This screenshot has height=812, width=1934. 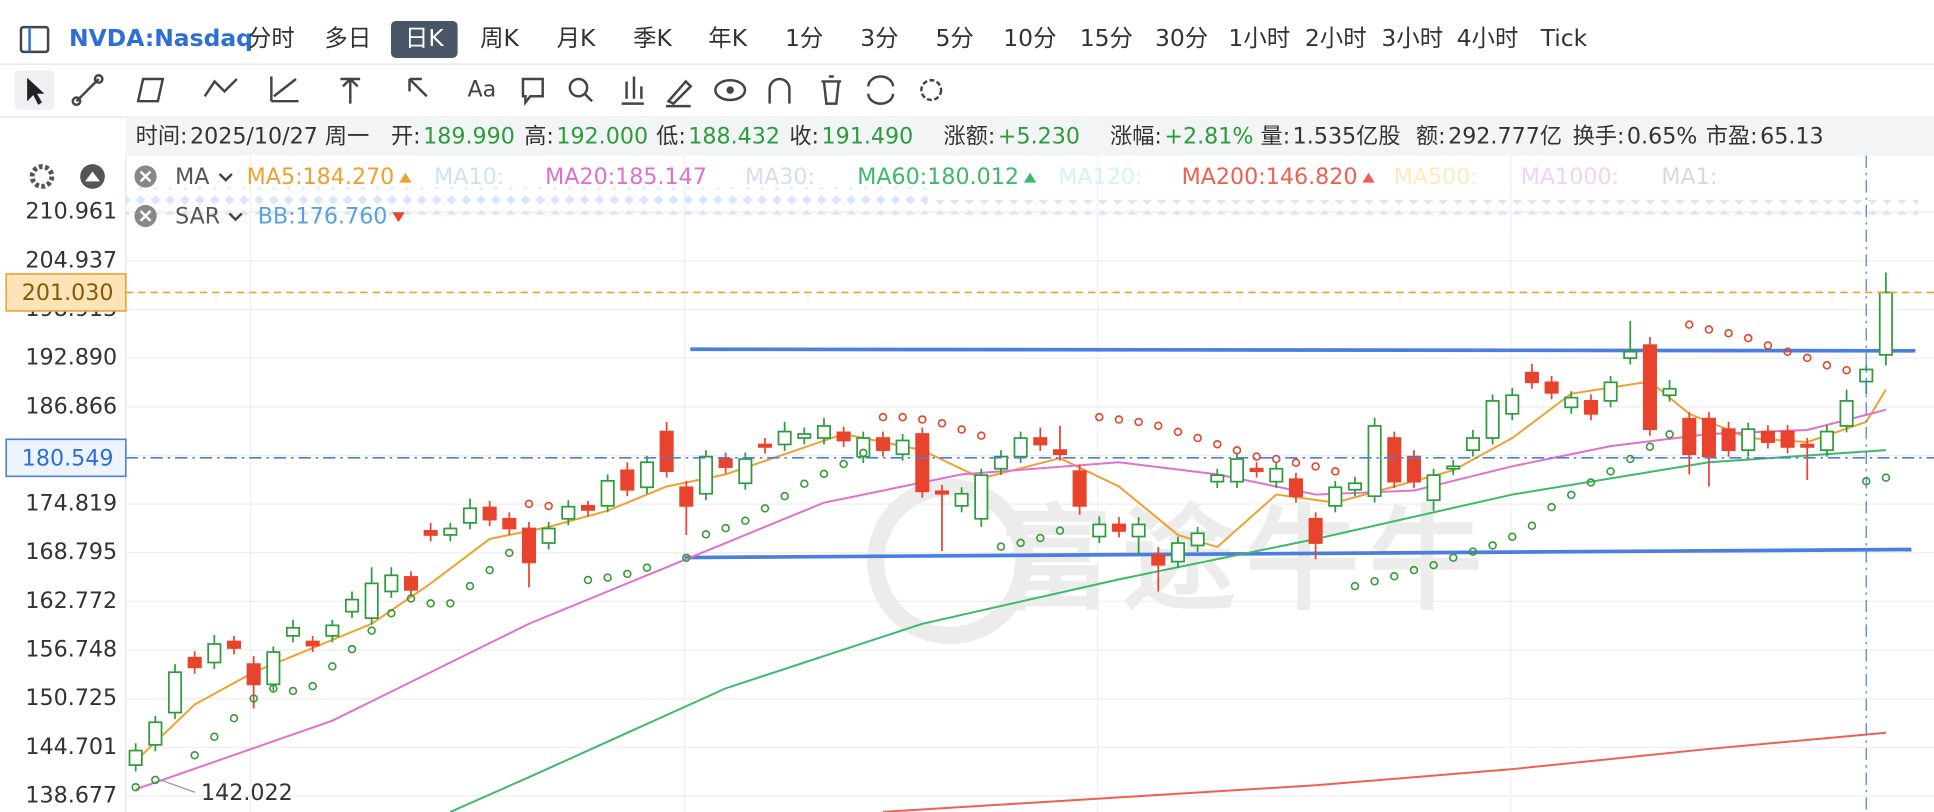 I want to click on settings-icon, so click(x=42, y=176).